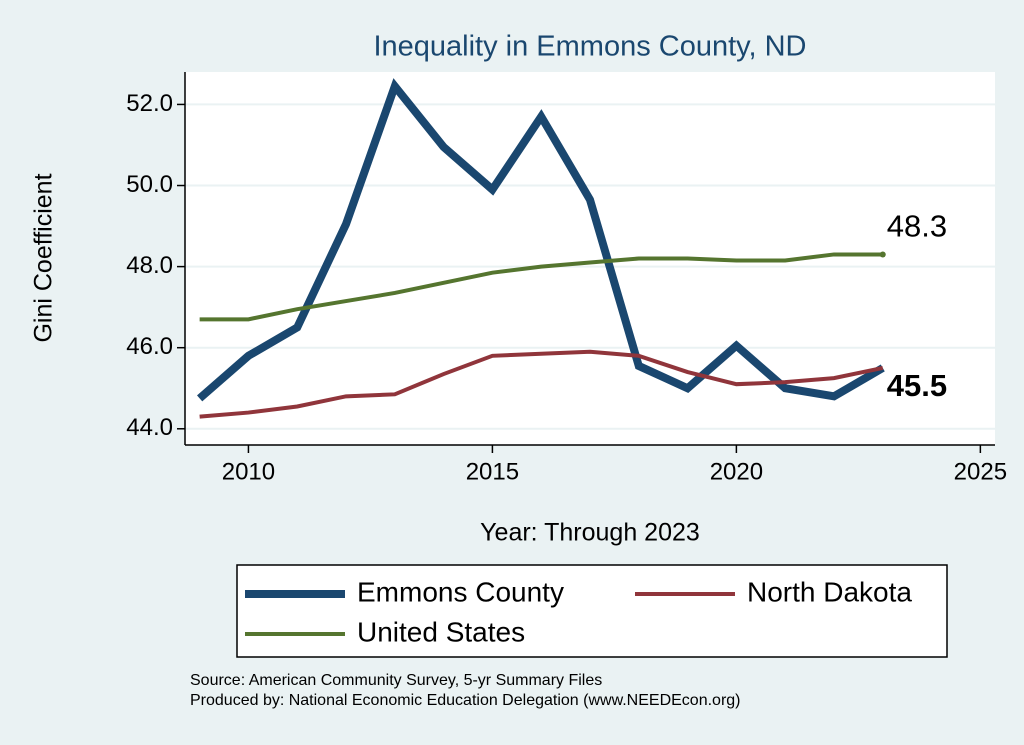 The image size is (1024, 745). I want to click on legend-label: Emmons County, so click(460, 591).